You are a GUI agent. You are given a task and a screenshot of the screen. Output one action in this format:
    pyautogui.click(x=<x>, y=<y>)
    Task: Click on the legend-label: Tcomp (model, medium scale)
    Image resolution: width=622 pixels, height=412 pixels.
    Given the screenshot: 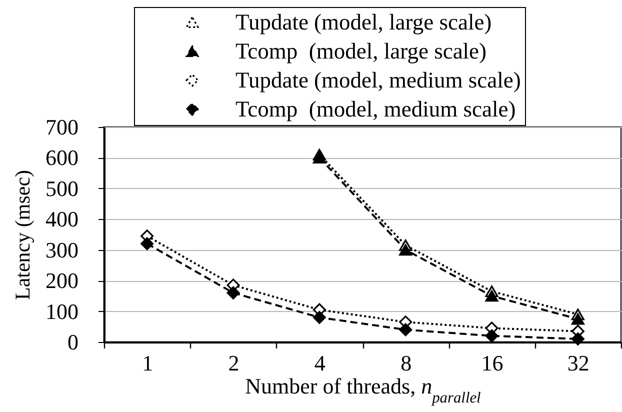 What is the action you would take?
    pyautogui.click(x=376, y=109)
    